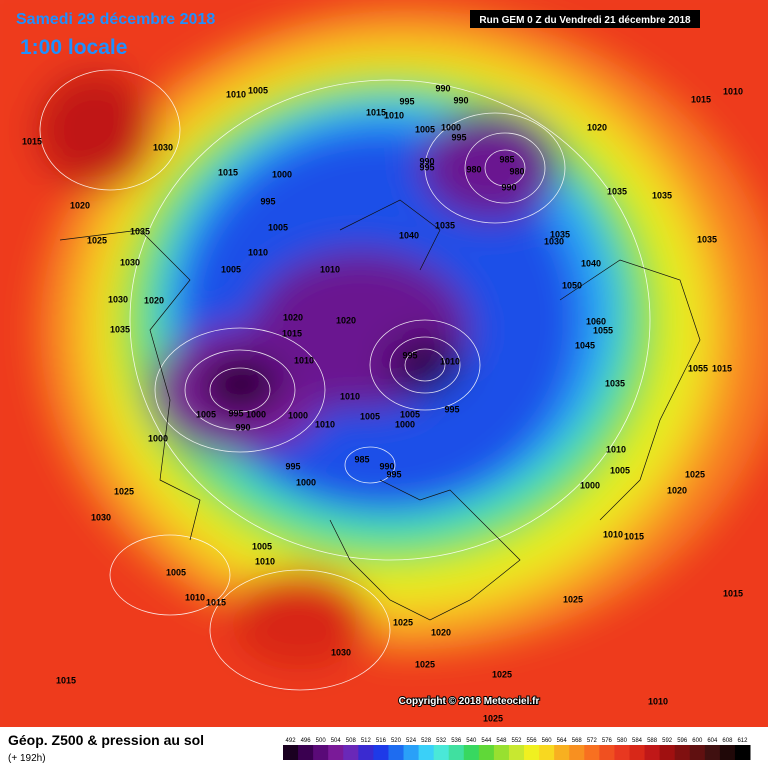 The image size is (768, 773). I want to click on isobar-label: 1045, so click(585, 345).